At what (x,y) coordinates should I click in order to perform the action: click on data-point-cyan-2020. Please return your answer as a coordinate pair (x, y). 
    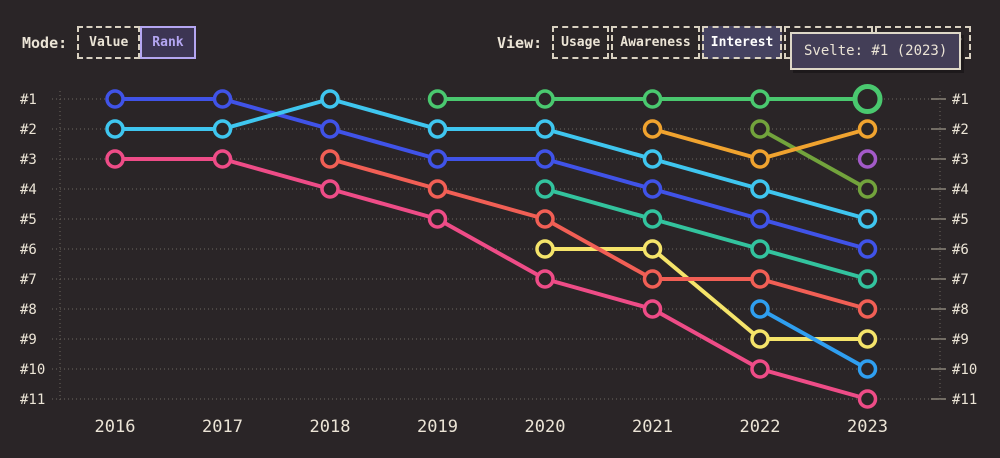
    Looking at the image, I should click on (545, 129).